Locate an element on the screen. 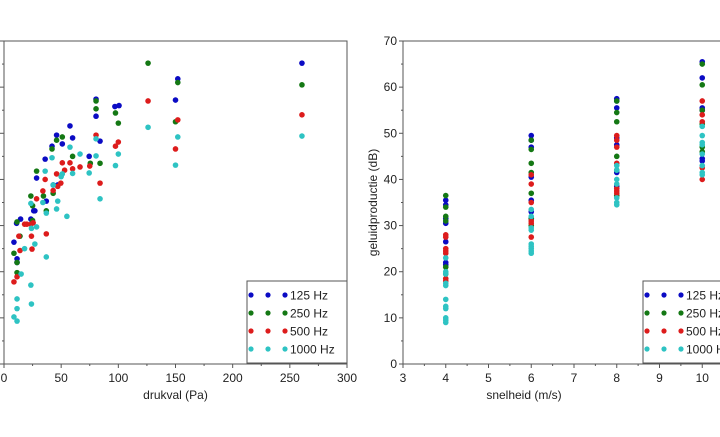 This screenshot has height=437, width=720. y-tick-label: 40 is located at coordinates (391, 179).